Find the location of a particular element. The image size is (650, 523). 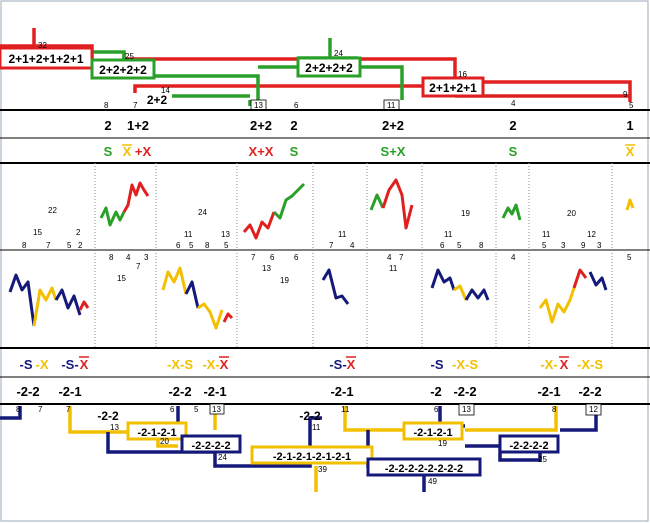

bottom-plain-labels: -2-2 -2-2 is located at coordinates (209, 416).